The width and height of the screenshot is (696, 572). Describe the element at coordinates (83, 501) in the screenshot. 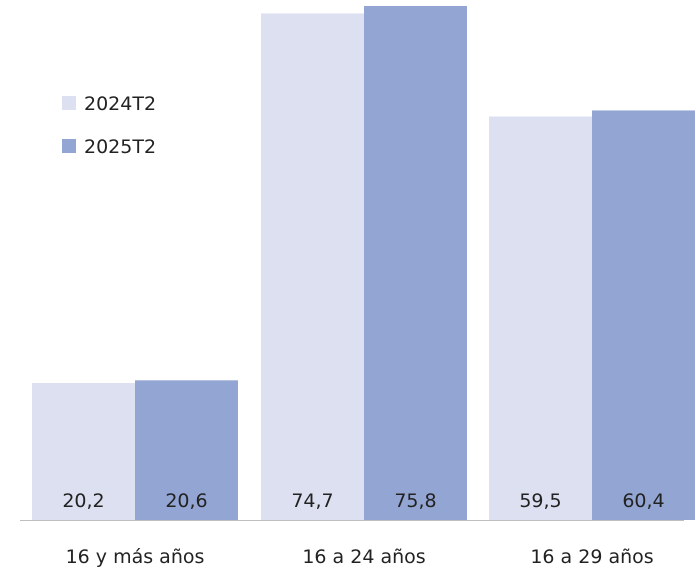

I see `value-label-2024t2-1: 20,2` at that location.